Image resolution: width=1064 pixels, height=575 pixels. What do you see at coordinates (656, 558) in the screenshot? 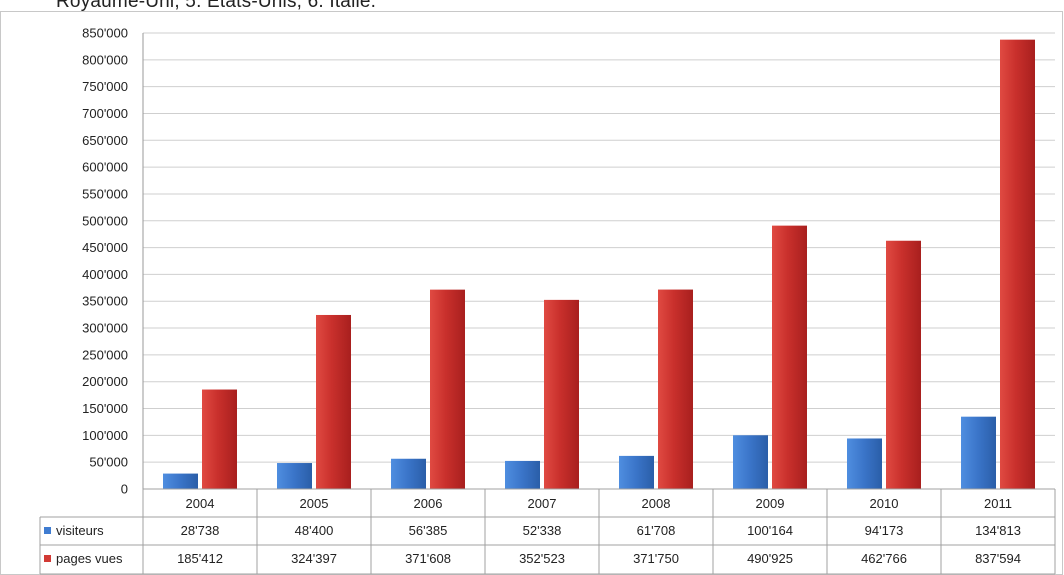
I see `data-label: 371'750` at bounding box center [656, 558].